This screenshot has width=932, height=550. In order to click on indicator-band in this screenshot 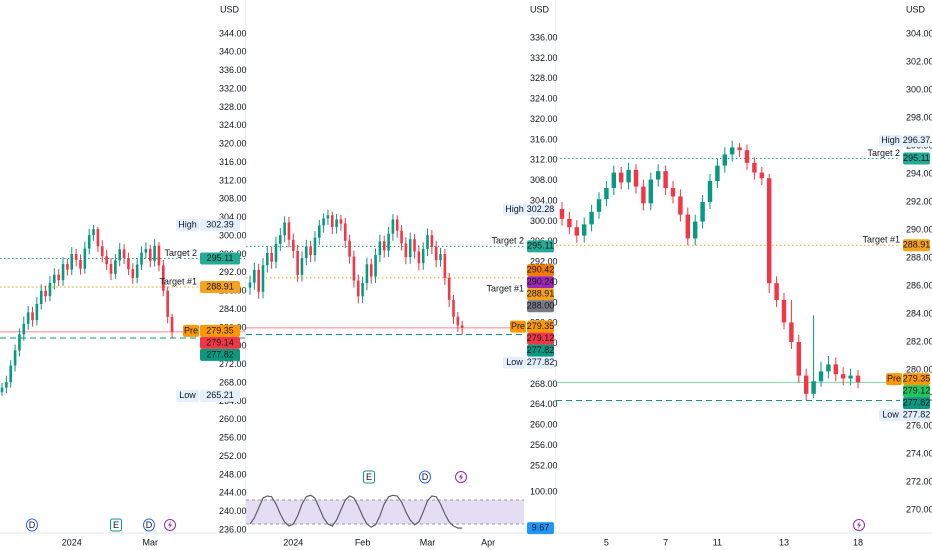, I will do `click(385, 512)`.